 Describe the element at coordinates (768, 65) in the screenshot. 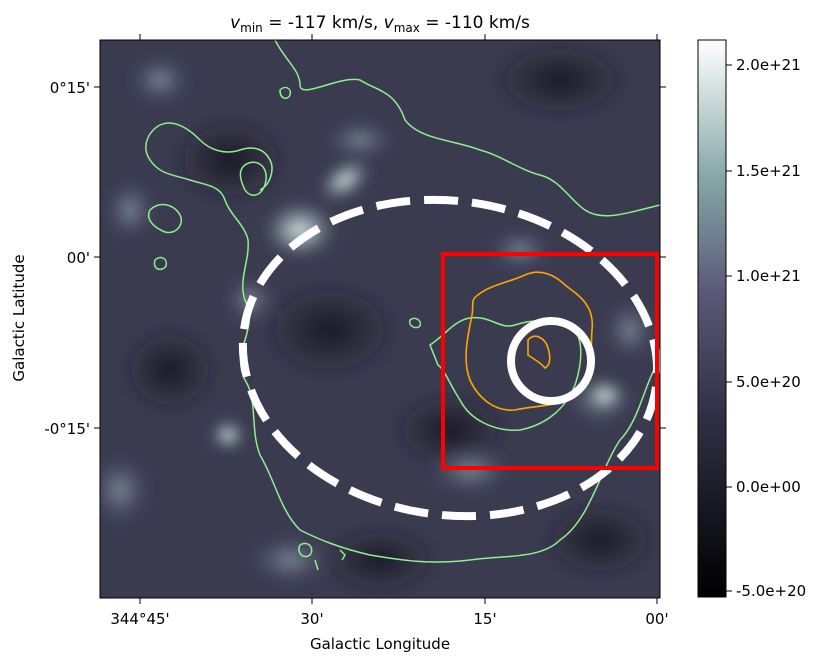

I see `colorbar-tick-label: 2.0e+21` at that location.